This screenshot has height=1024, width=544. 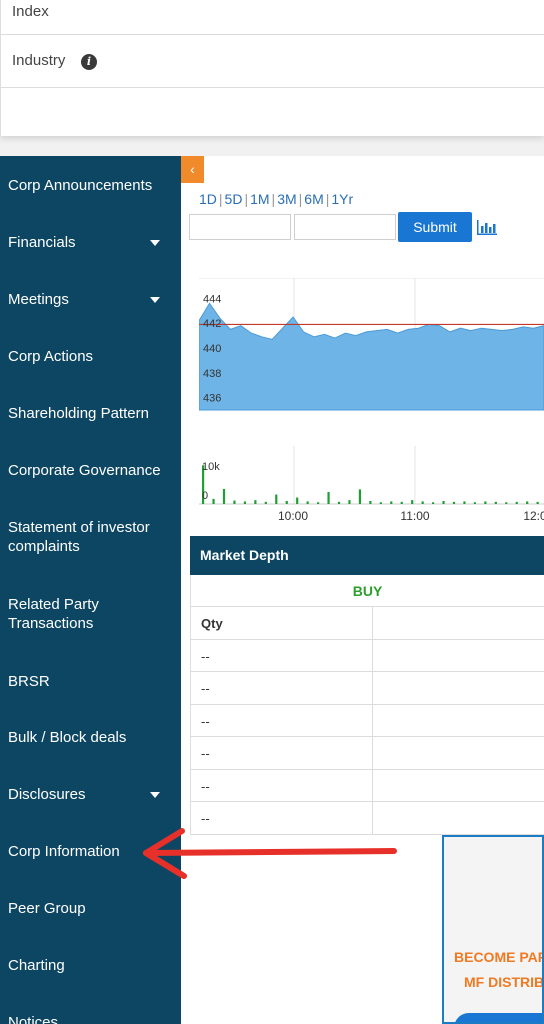 What do you see at coordinates (270, 853) in the screenshot?
I see `annotation-arrow` at bounding box center [270, 853].